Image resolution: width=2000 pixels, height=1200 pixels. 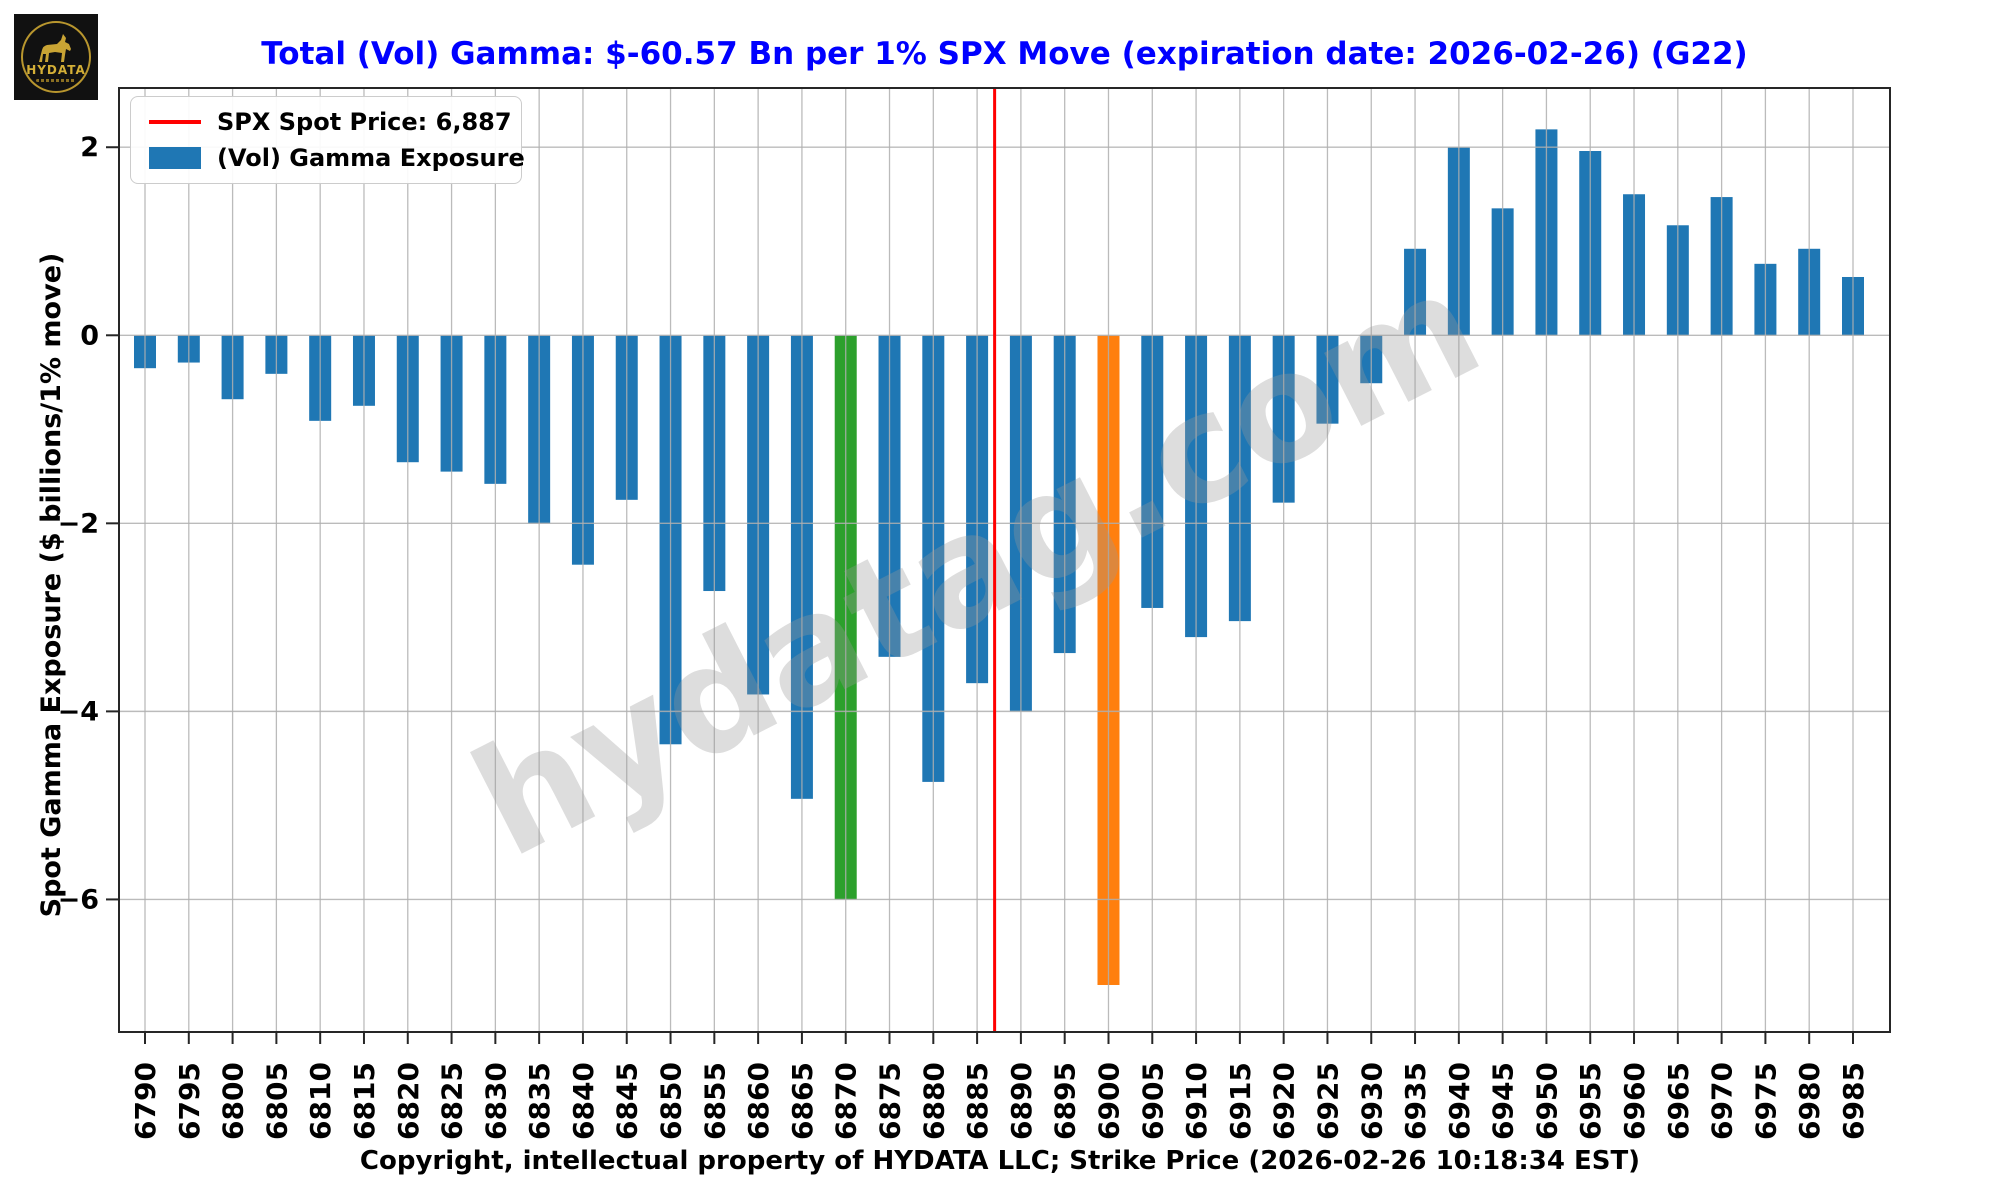 I want to click on x-tick-label-6855: 6855, so click(x=714, y=1101).